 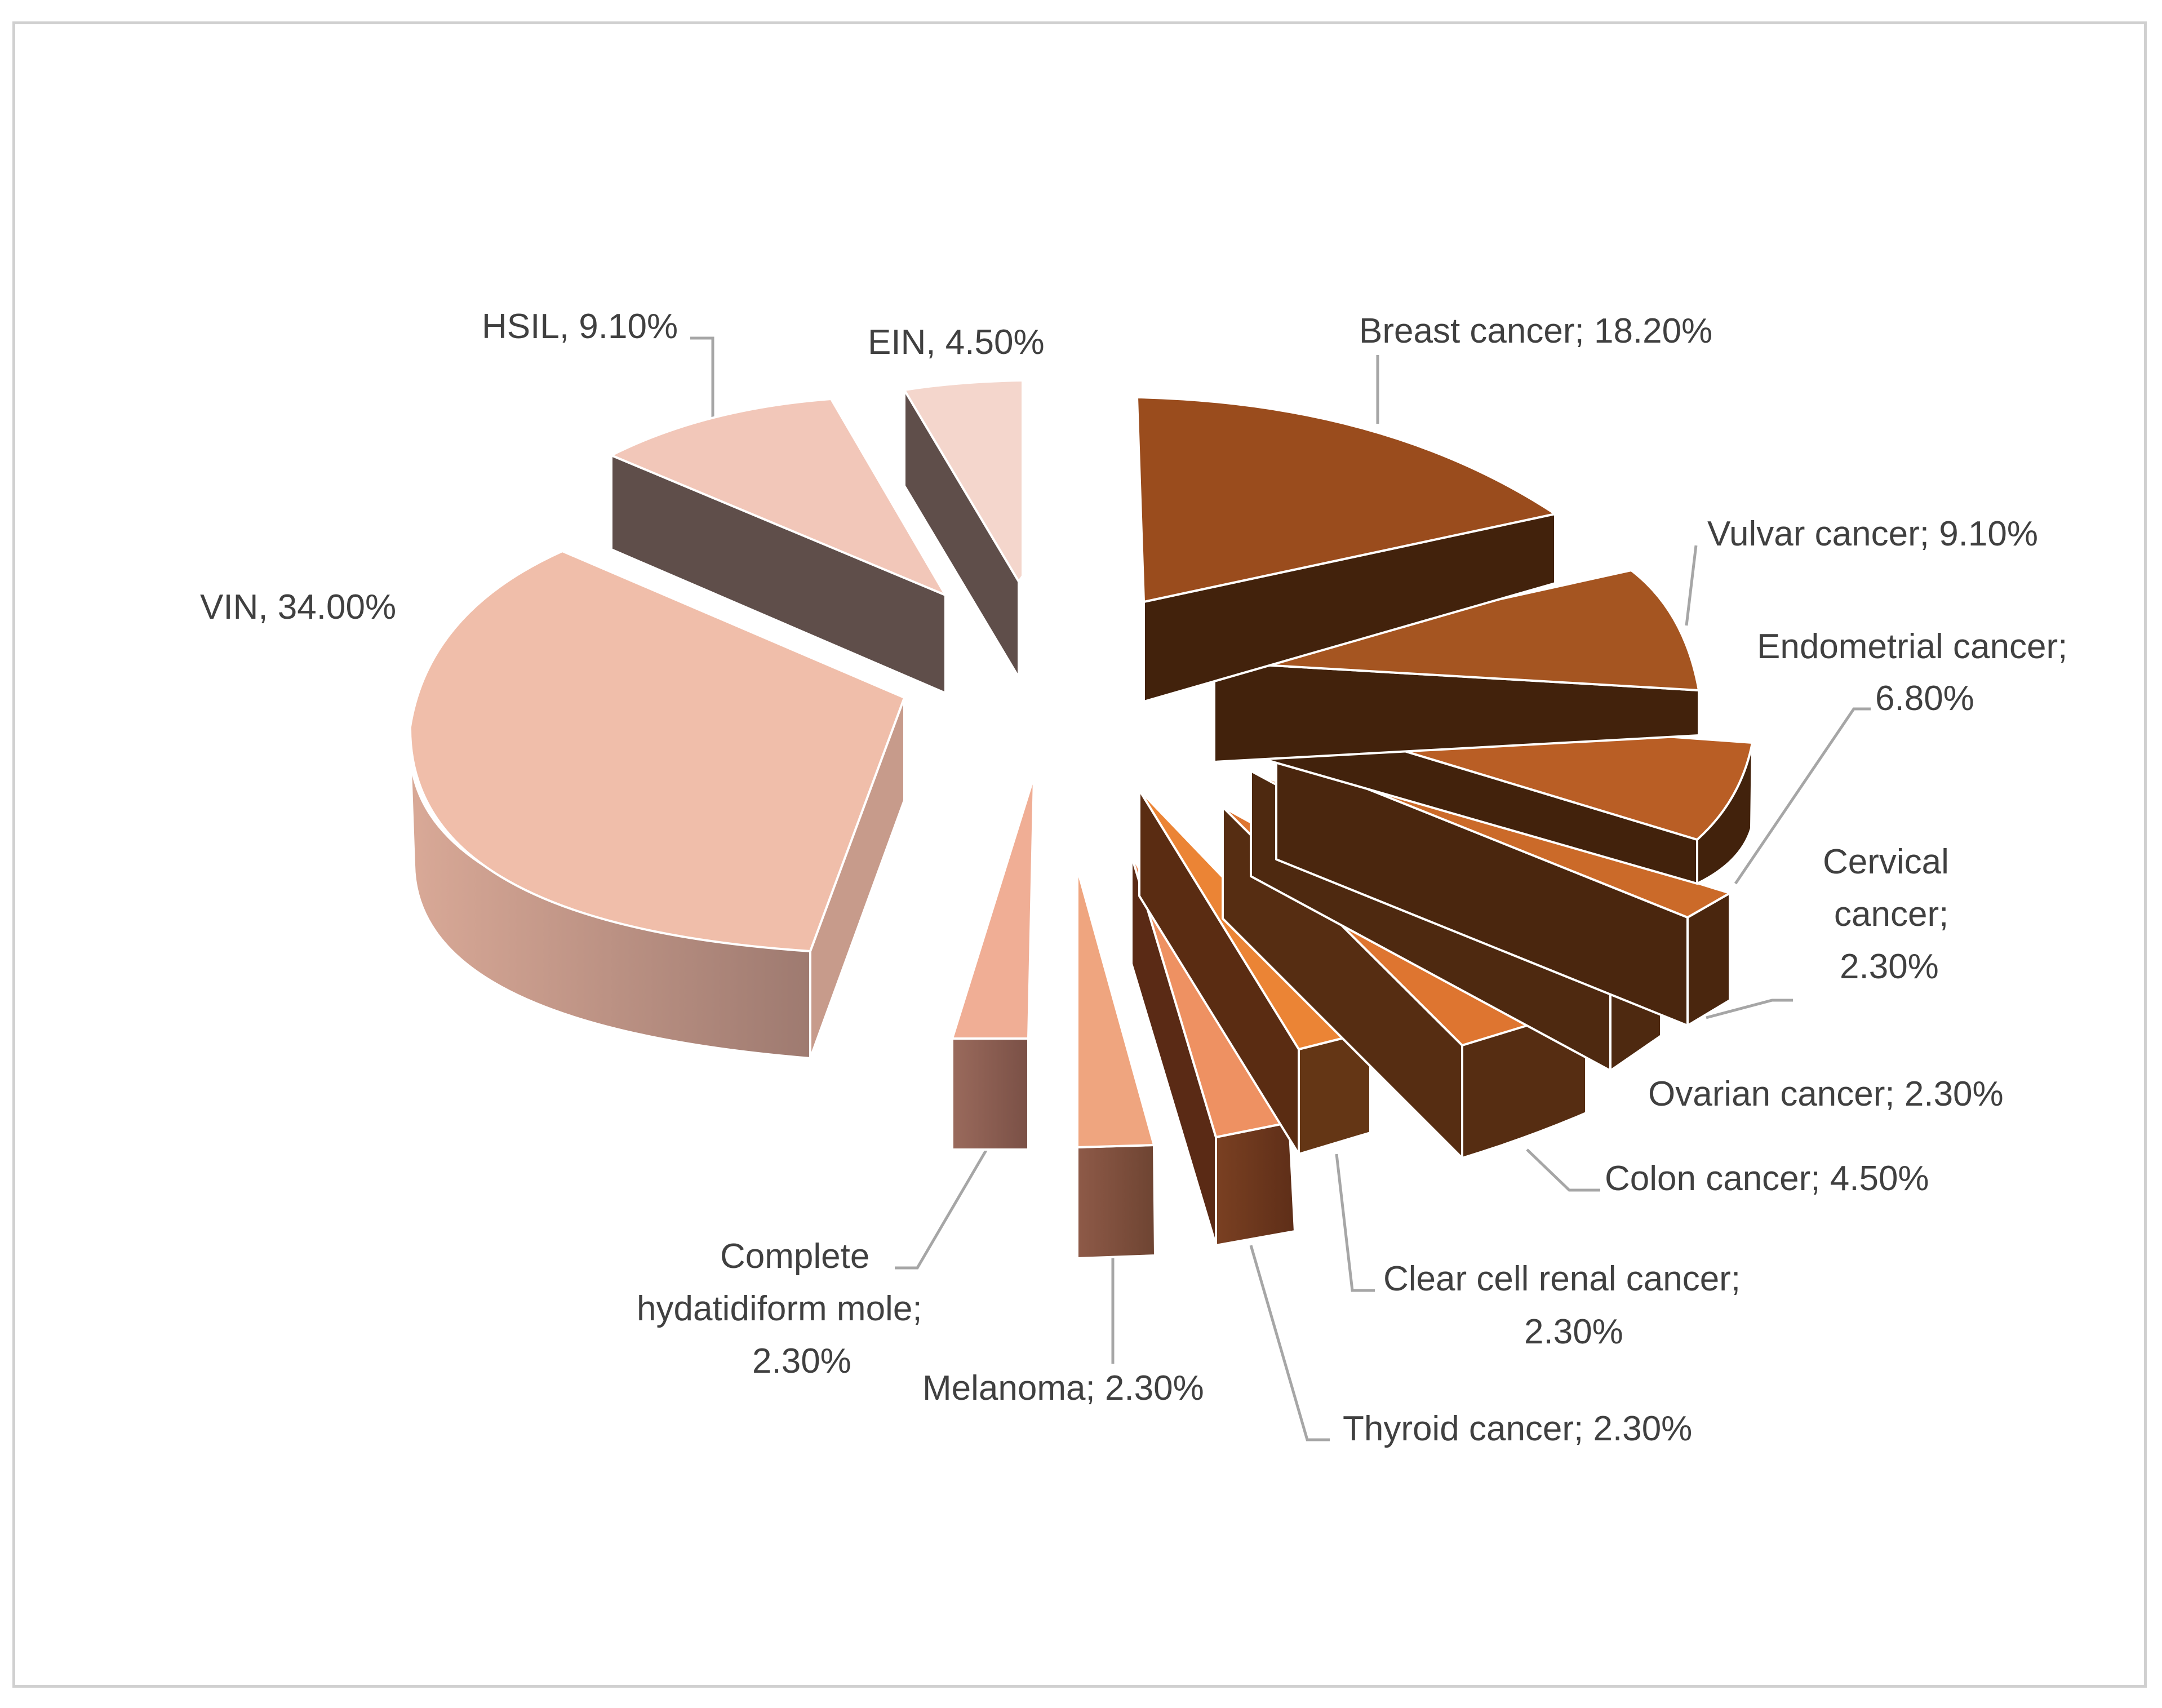 I want to click on slice-melanoma-side, so click(x=1116, y=1201).